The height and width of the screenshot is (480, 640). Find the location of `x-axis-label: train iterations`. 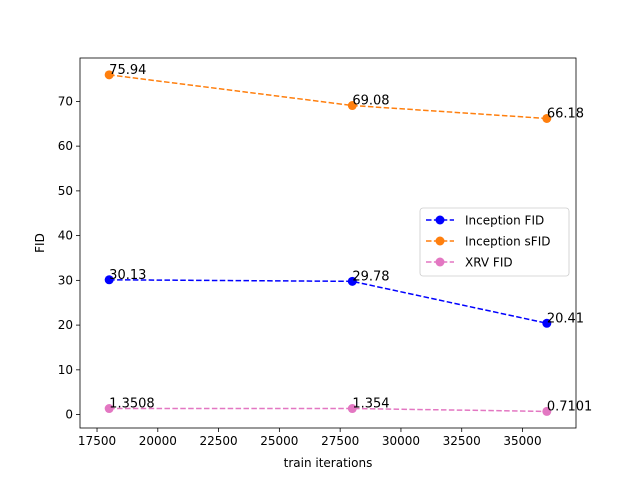

x-axis-label: train iterations is located at coordinates (328, 463).